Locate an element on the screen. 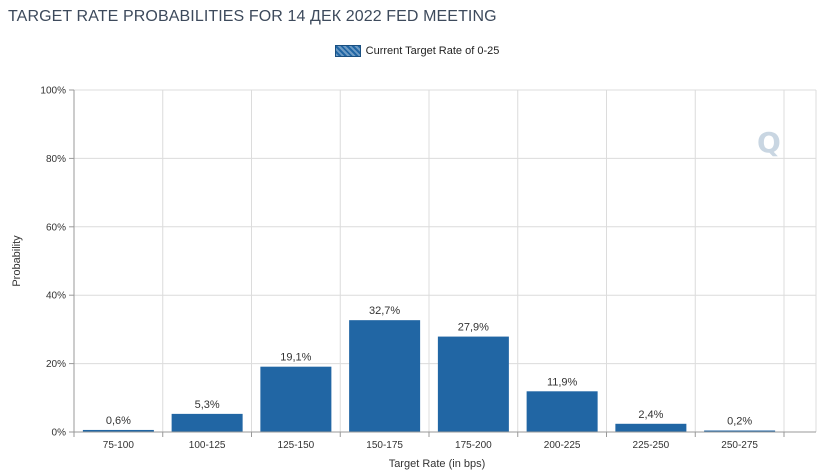  y-axis-title: Probability is located at coordinates (17, 261).